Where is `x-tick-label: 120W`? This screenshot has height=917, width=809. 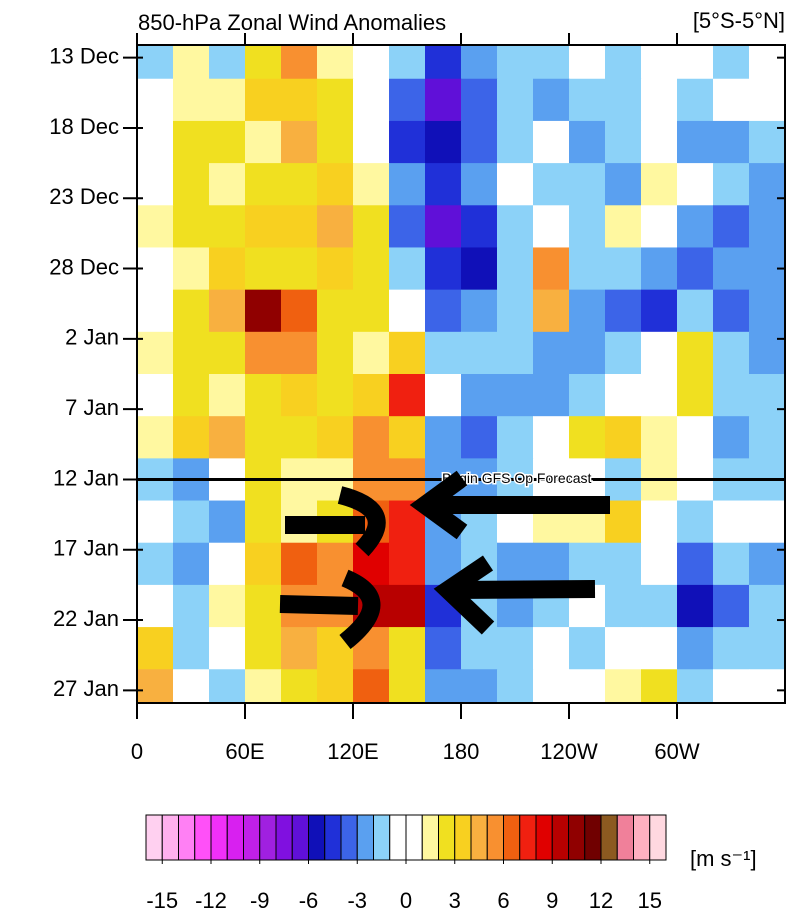
x-tick-label: 120W is located at coordinates (569, 751).